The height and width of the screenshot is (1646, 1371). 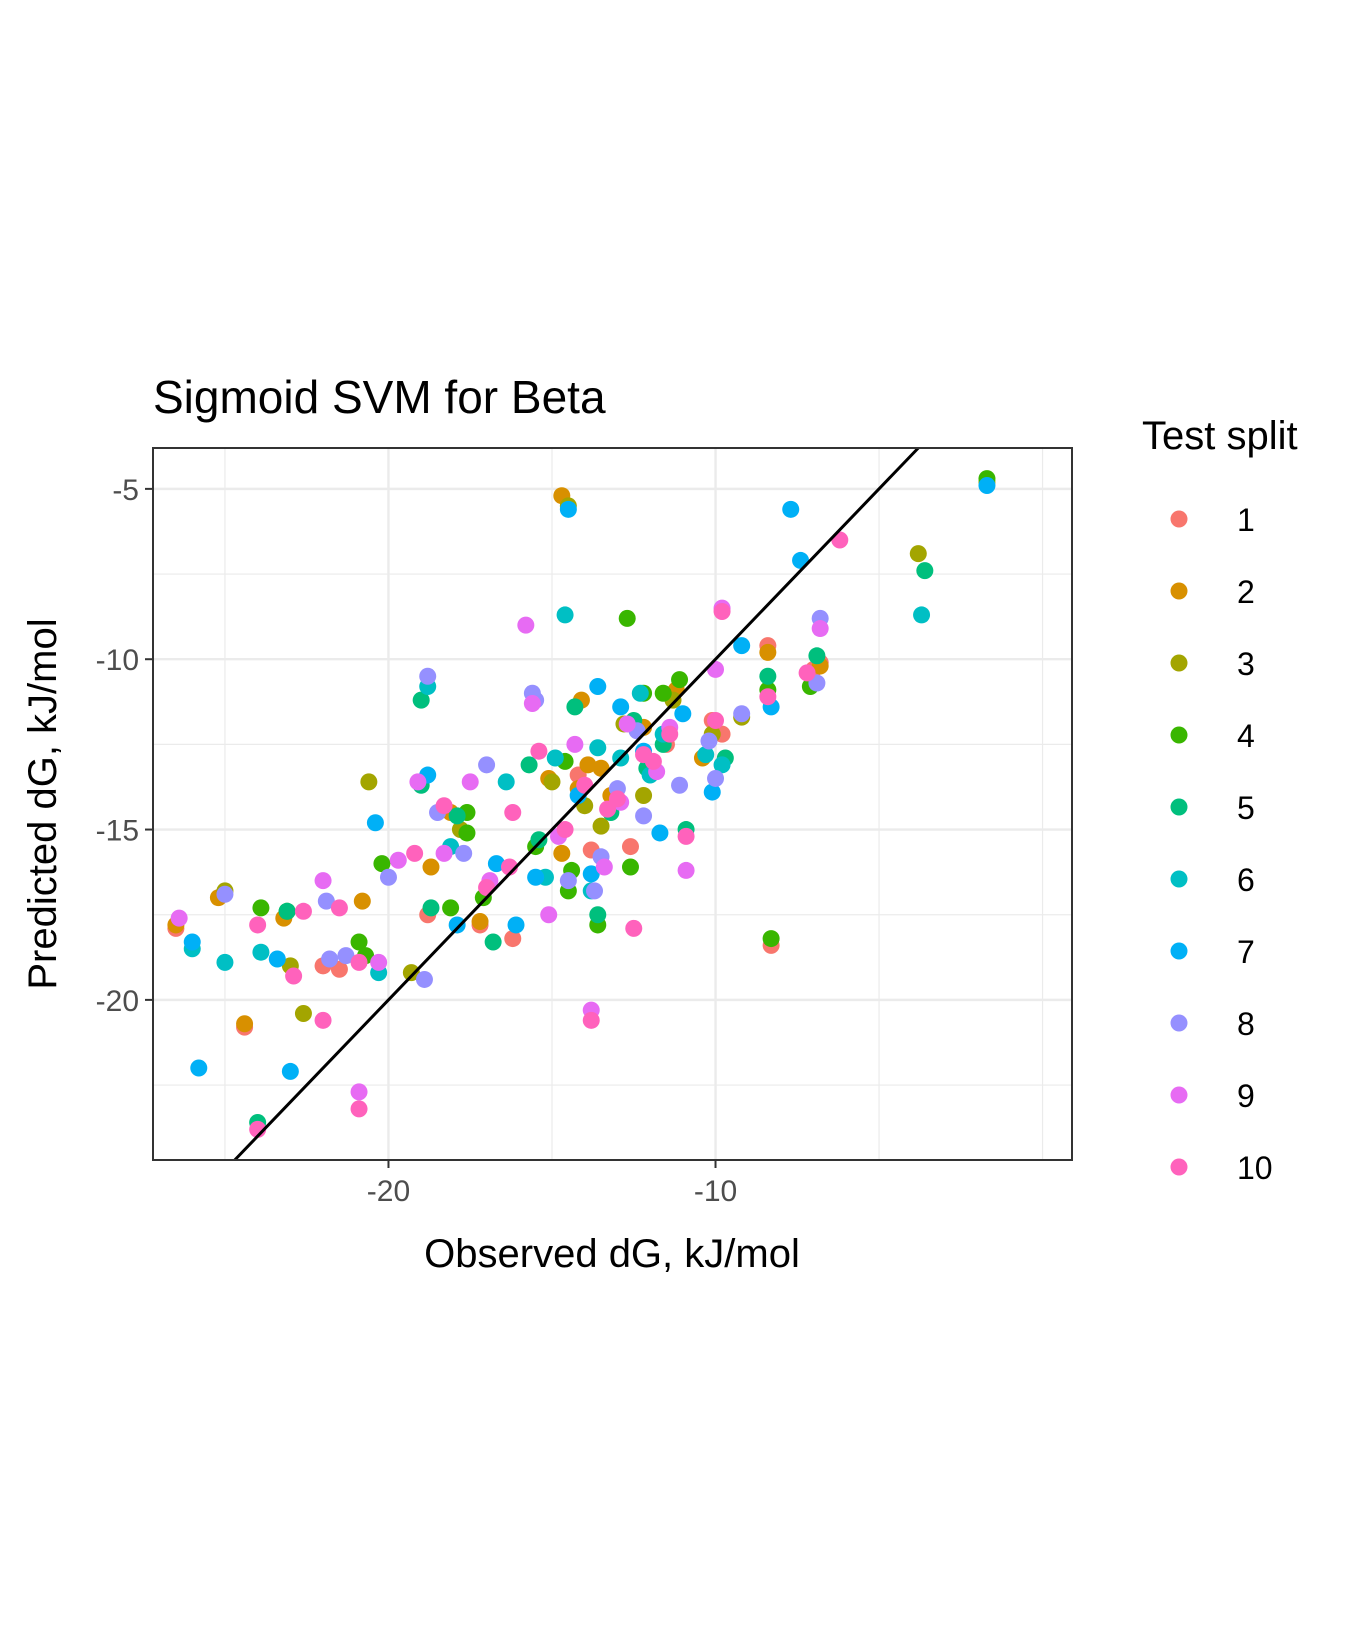 What do you see at coordinates (388, 1191) in the screenshot?
I see `x-tick-label: -20` at bounding box center [388, 1191].